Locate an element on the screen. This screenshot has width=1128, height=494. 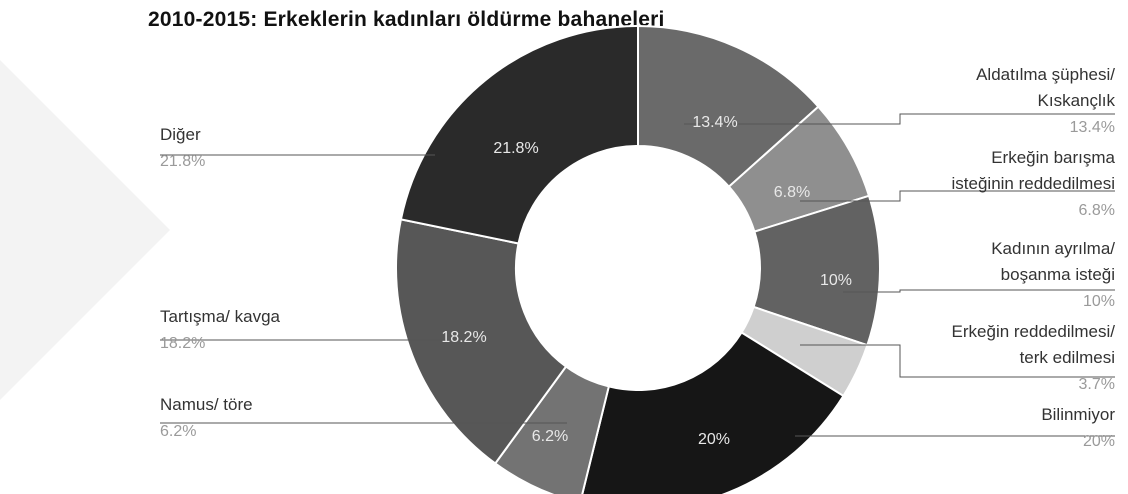
slice-percent-label: 13.4% is located at coordinates (1092, 127).